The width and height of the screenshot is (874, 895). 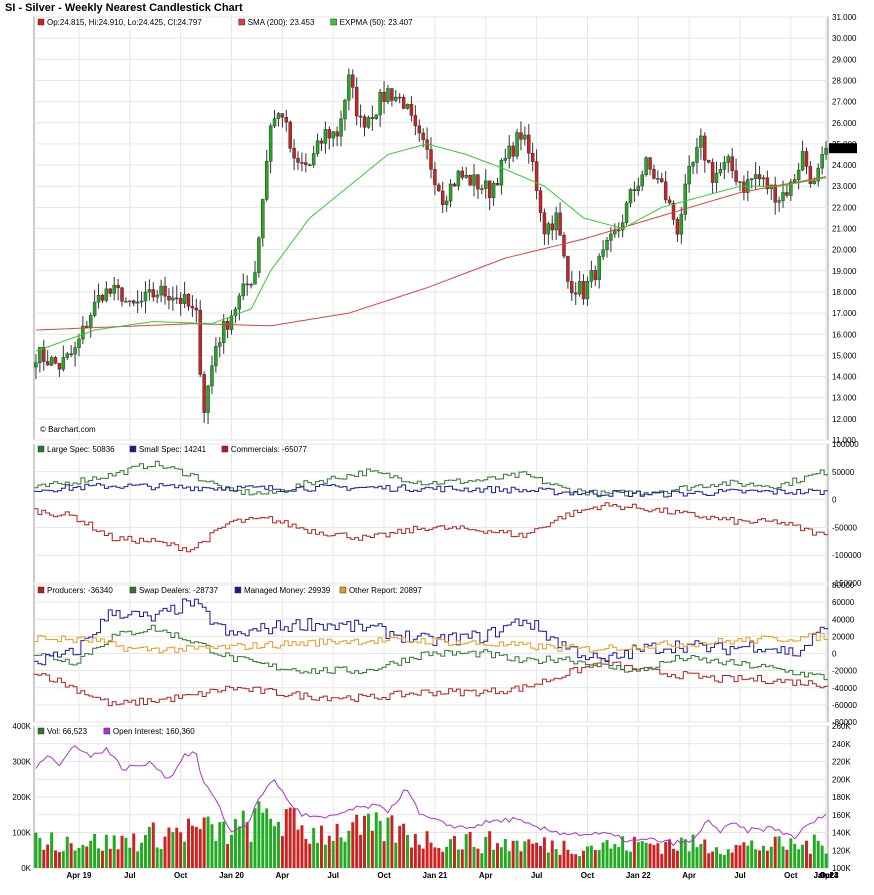 What do you see at coordinates (844, 38) in the screenshot?
I see `price-y-tick: 30.000` at bounding box center [844, 38].